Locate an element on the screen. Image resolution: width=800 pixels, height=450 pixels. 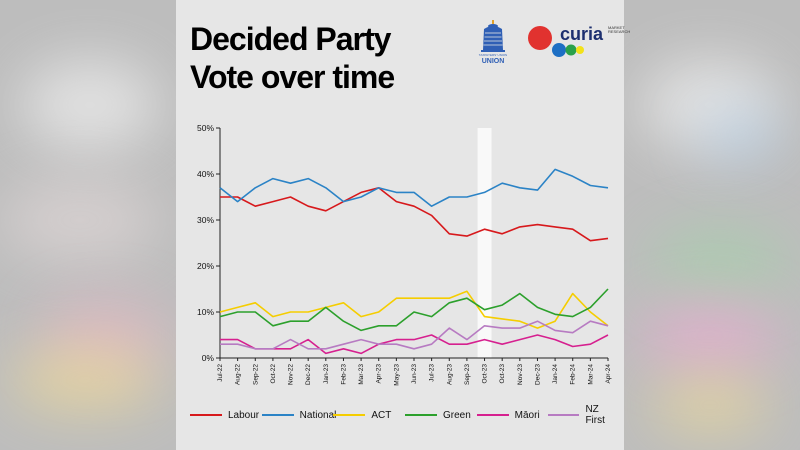
y-tick-label: 20% is located at coordinates (205, 266).